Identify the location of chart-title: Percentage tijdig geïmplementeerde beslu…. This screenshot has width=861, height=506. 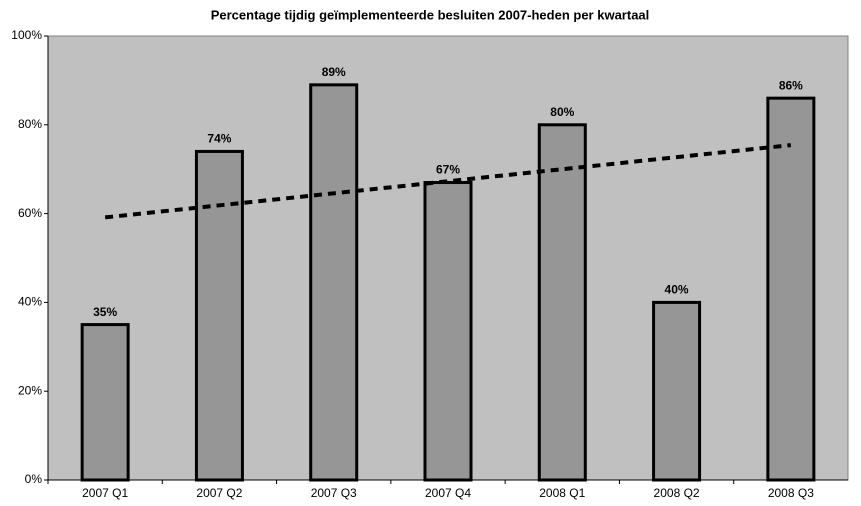
(430, 14).